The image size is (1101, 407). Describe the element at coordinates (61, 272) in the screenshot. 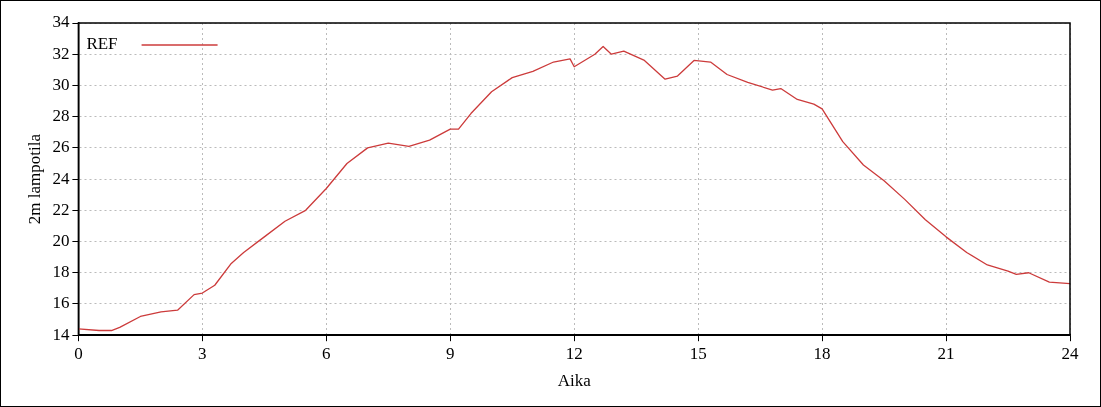

I see `y-tick-label: 18` at that location.